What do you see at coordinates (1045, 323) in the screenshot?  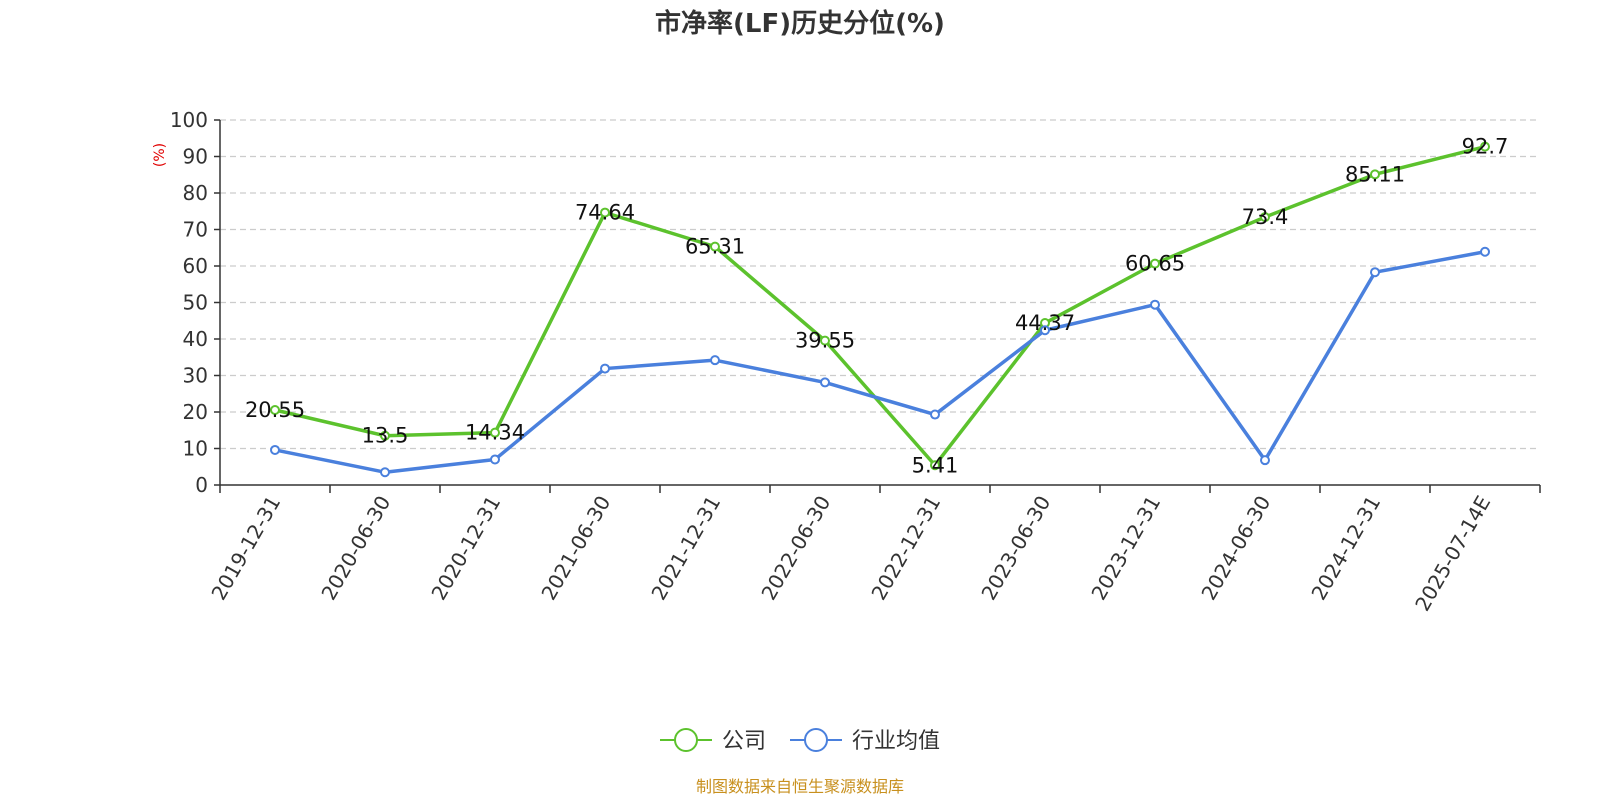 I see `data-label: 44.37` at bounding box center [1045, 323].